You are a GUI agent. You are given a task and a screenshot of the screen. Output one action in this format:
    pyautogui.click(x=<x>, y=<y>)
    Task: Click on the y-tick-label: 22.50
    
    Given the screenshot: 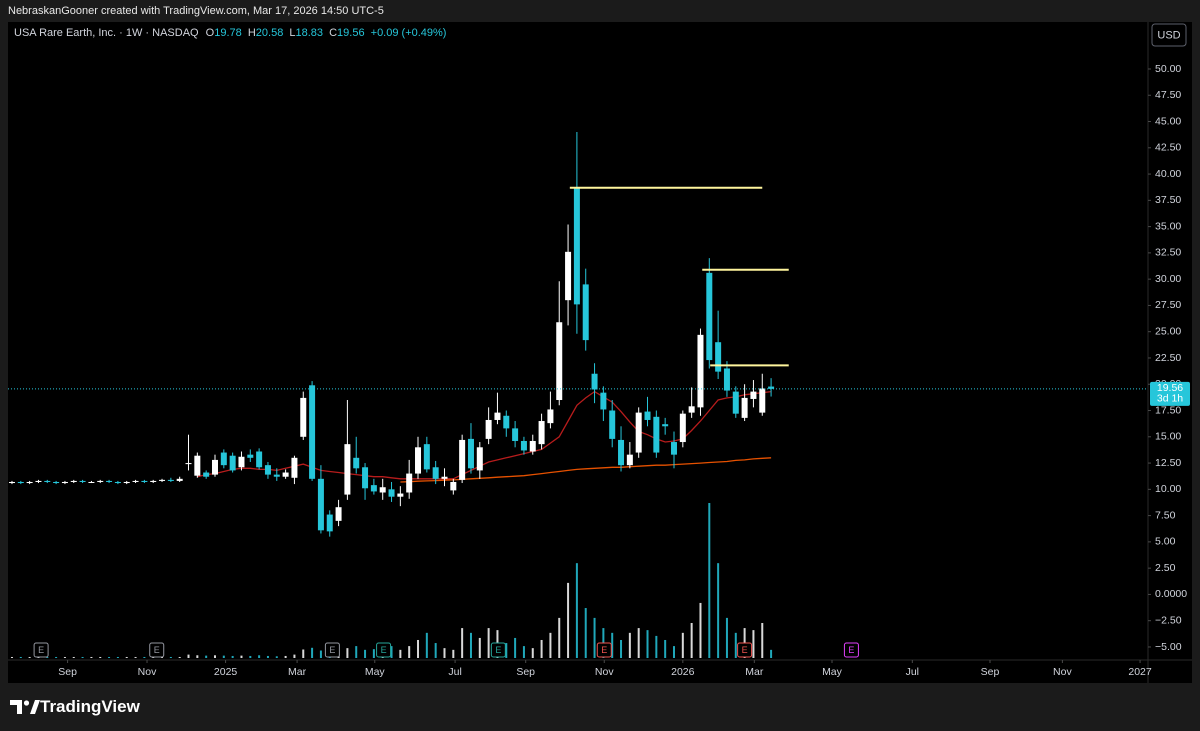 What is the action you would take?
    pyautogui.click(x=1168, y=358)
    